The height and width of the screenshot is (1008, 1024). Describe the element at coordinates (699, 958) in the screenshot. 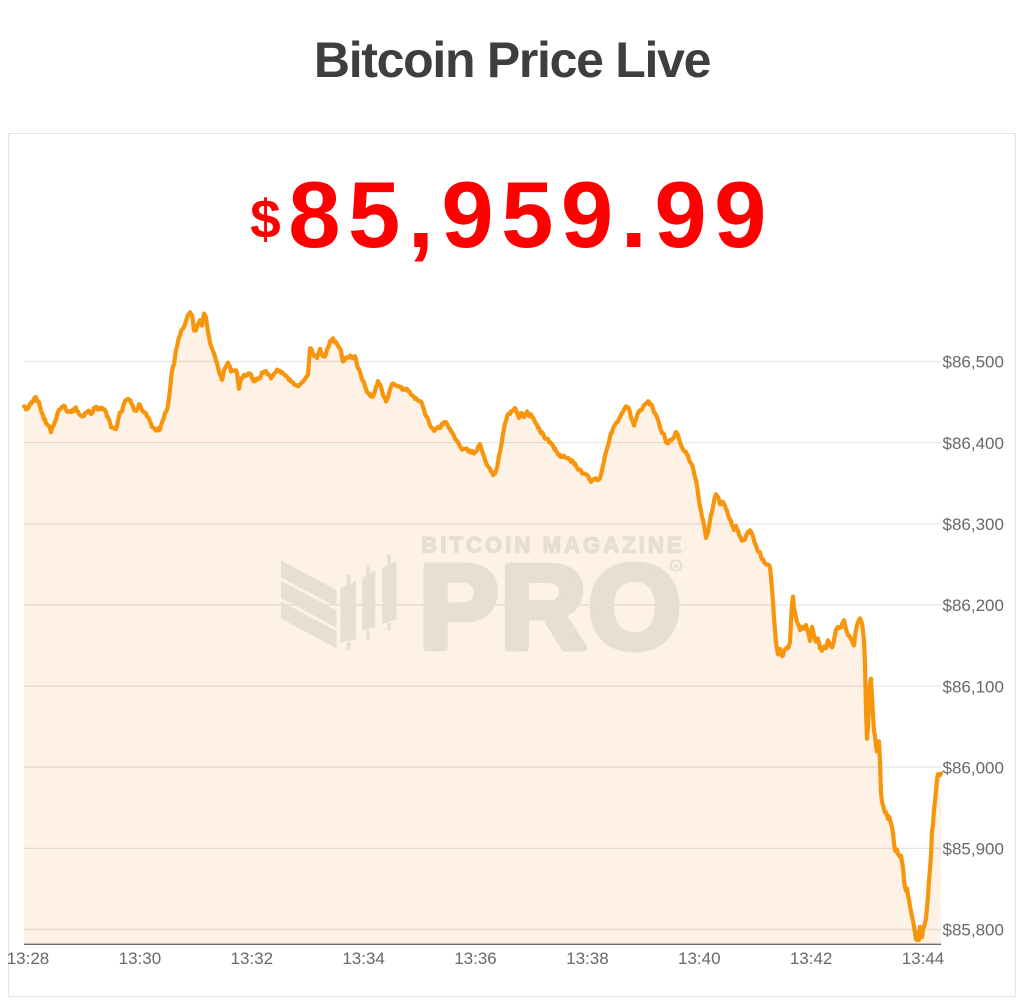

I see `svg-text: 13:40` at that location.